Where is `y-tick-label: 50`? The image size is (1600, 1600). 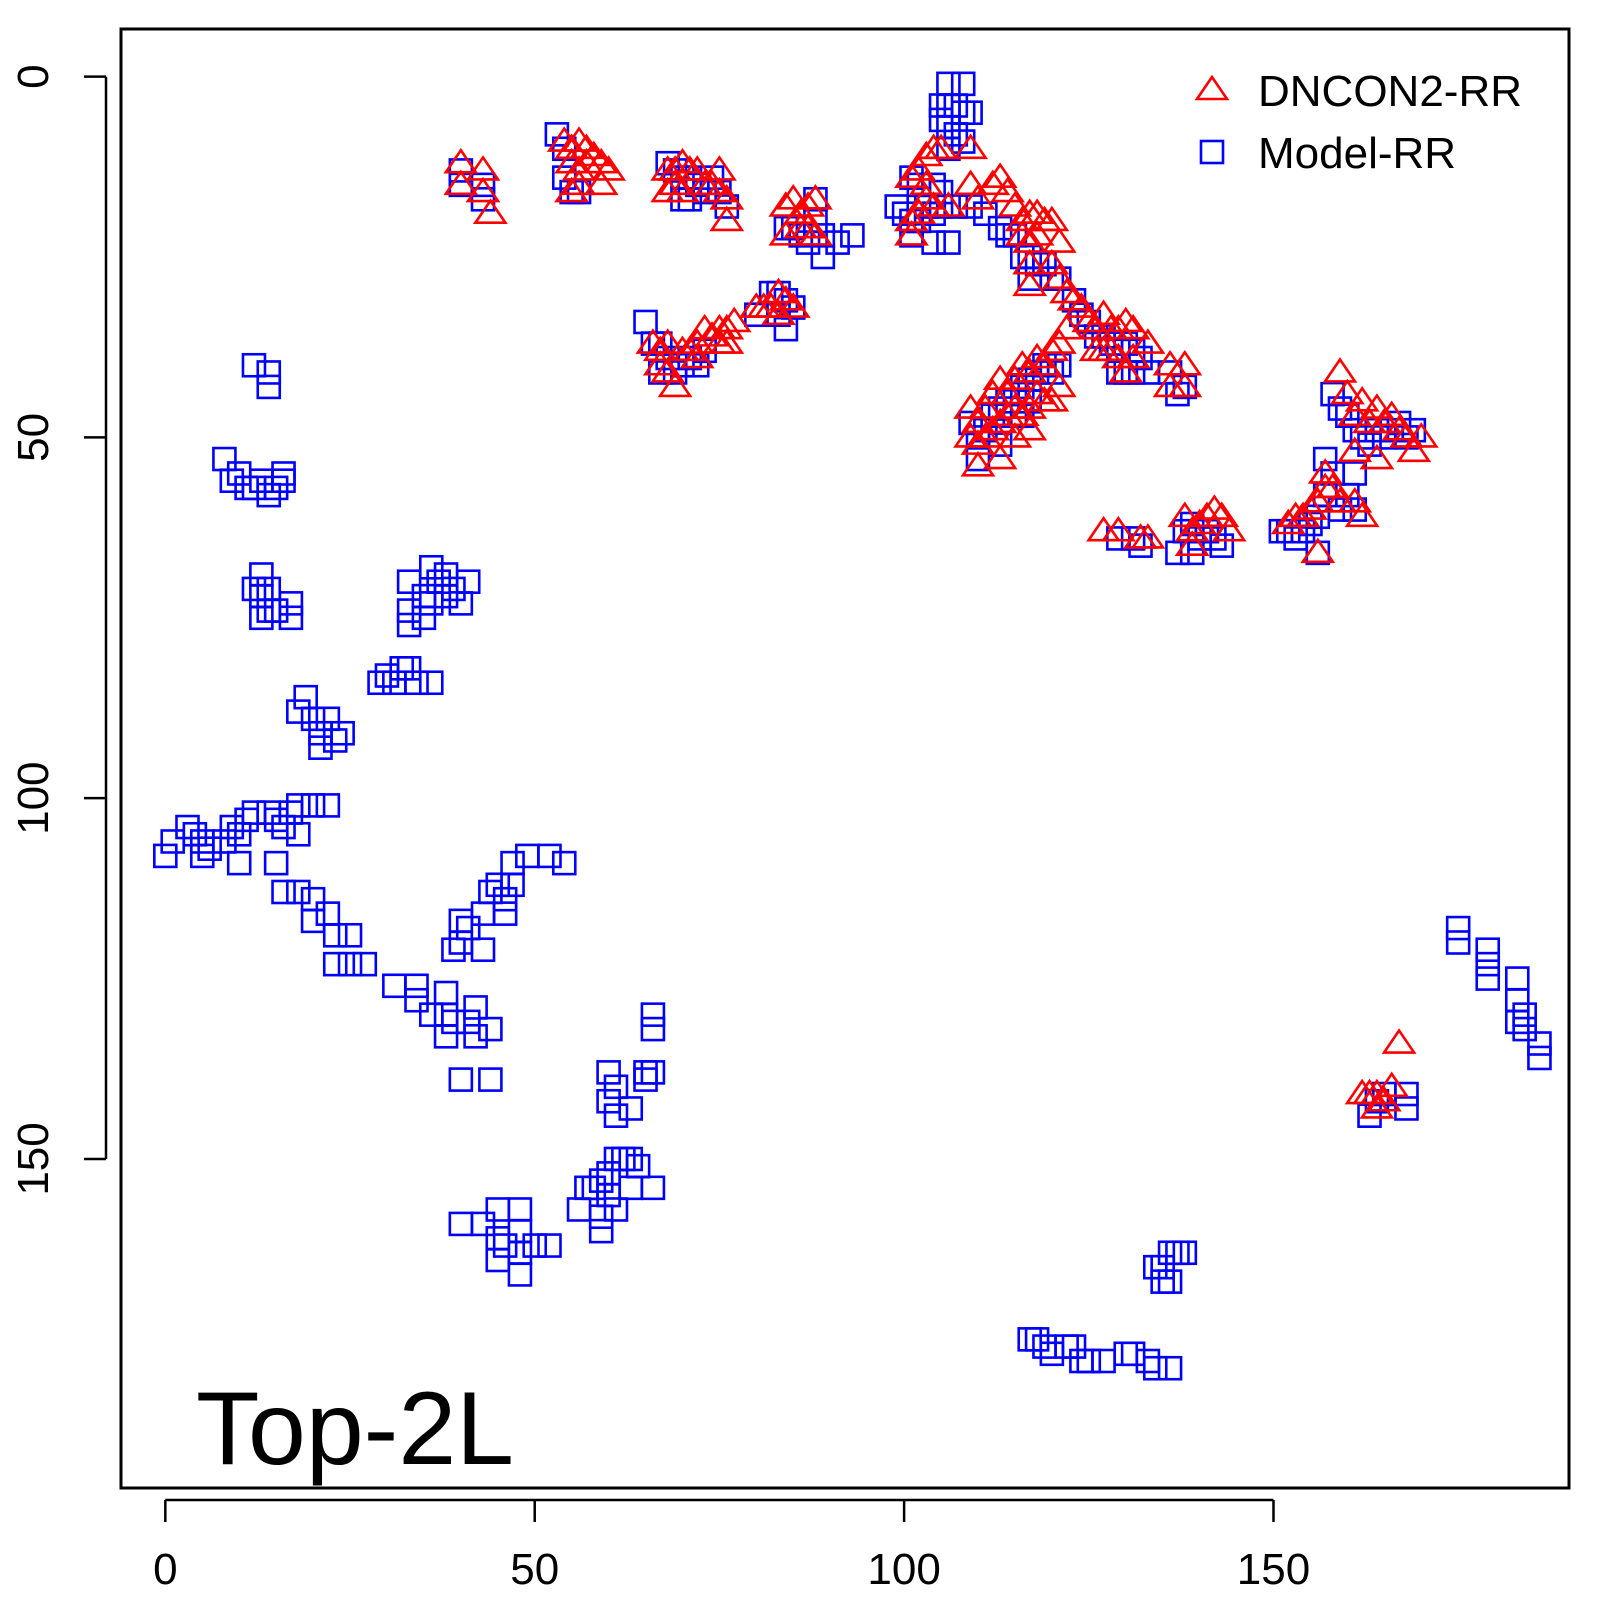 y-tick-label: 50 is located at coordinates (33, 437).